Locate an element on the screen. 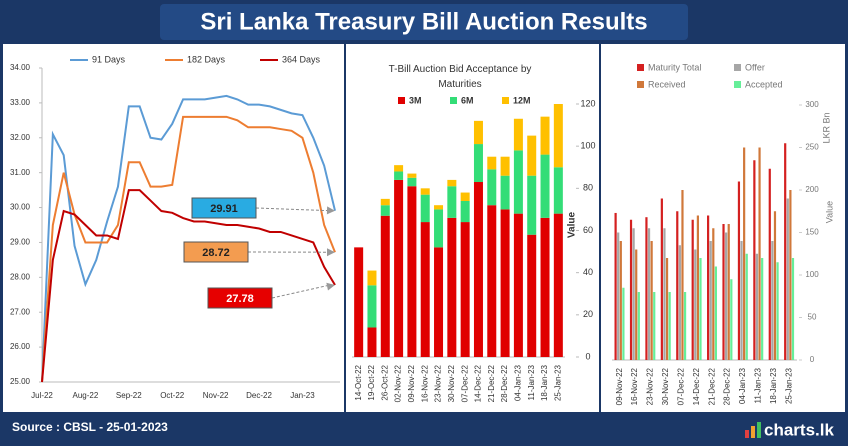  y-tick-label: 33.00 is located at coordinates (20, 102).